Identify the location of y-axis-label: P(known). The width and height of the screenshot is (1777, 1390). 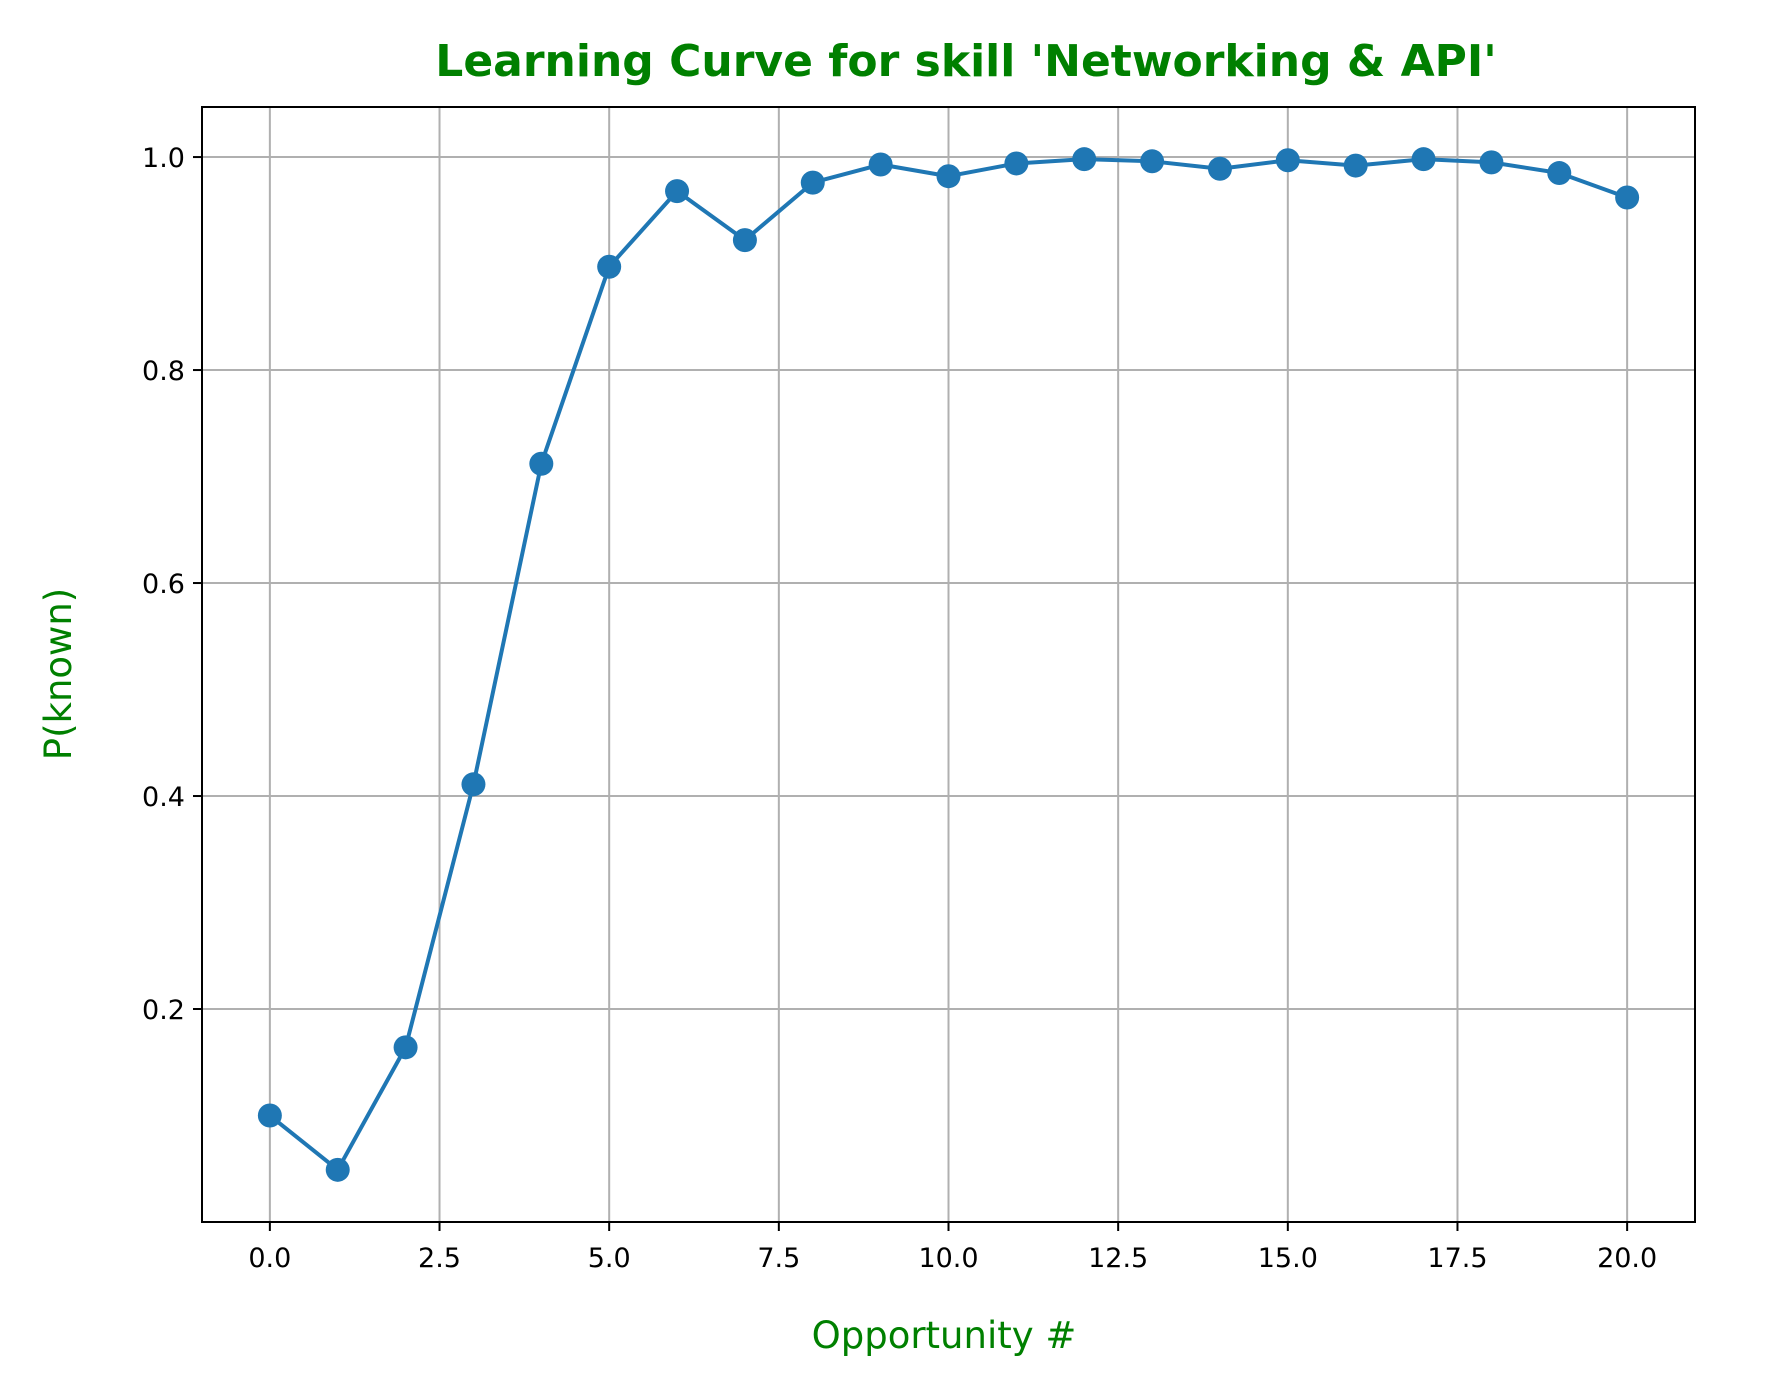
(58, 674).